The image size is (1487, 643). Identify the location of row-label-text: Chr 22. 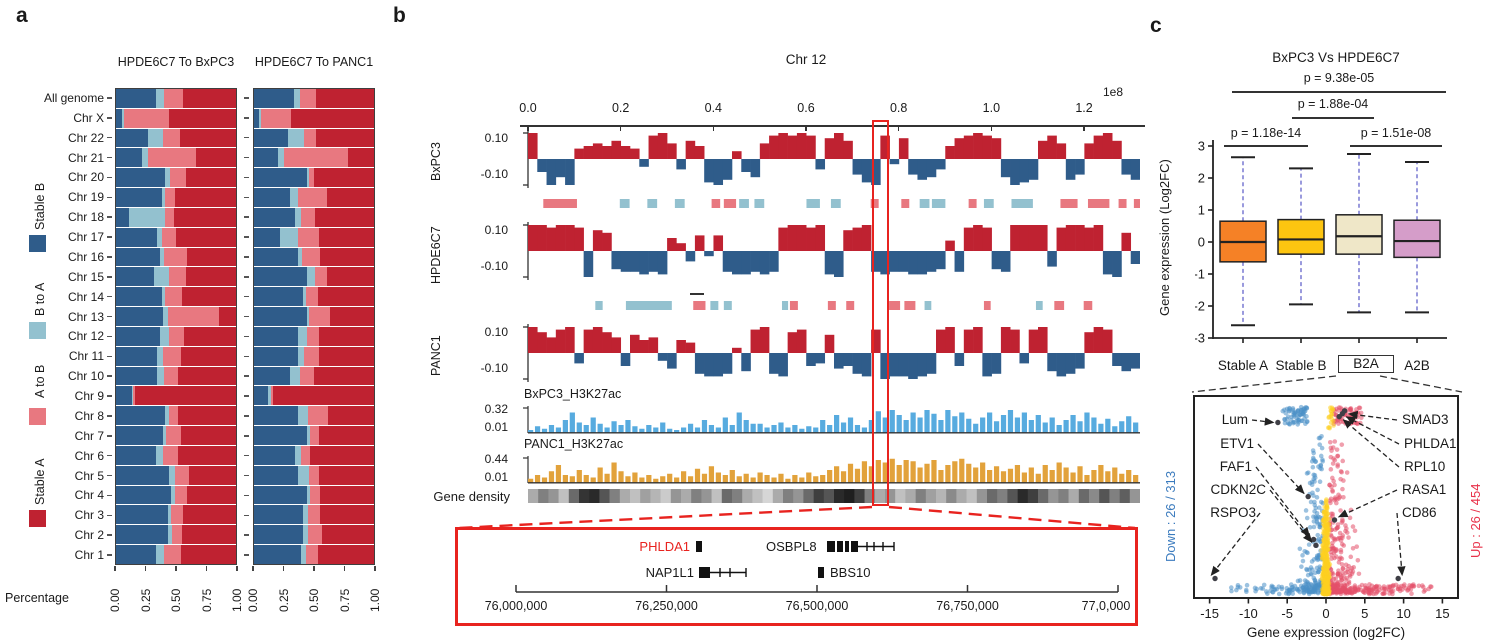
(85, 137).